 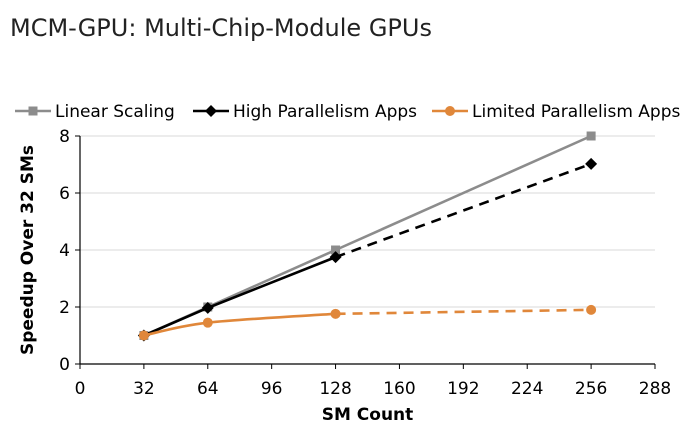 I want to click on legend-label: High Parallelism Apps, so click(x=325, y=112).